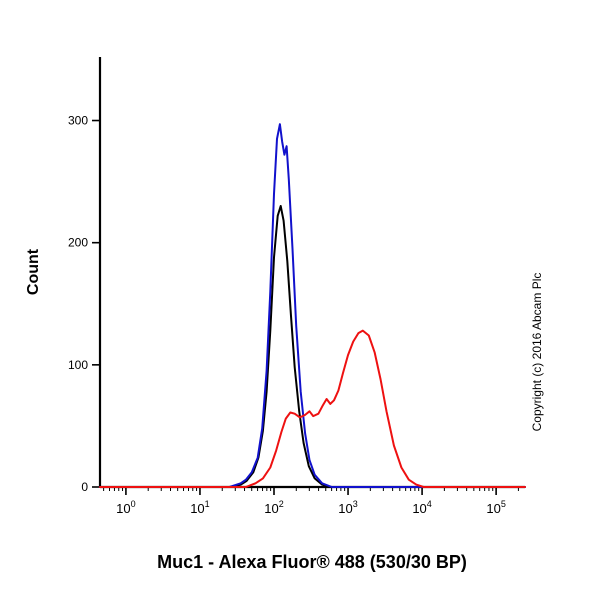 The width and height of the screenshot is (600, 600). I want to click on y-axis-title: Count, so click(33, 271).